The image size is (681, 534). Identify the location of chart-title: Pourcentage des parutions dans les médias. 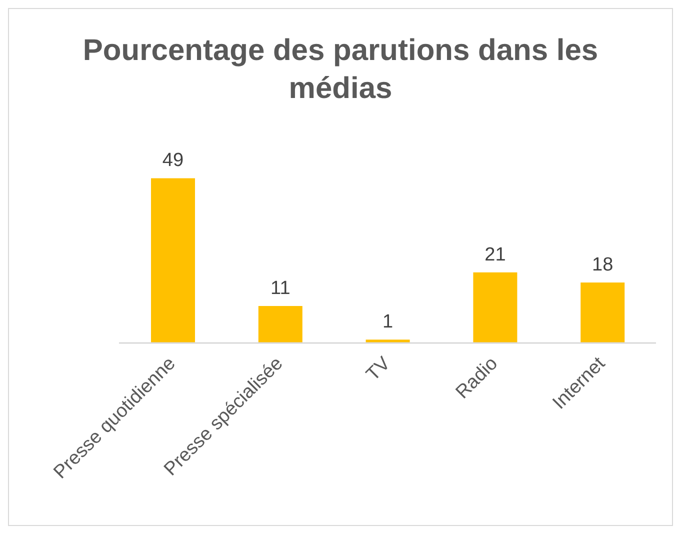
(341, 70).